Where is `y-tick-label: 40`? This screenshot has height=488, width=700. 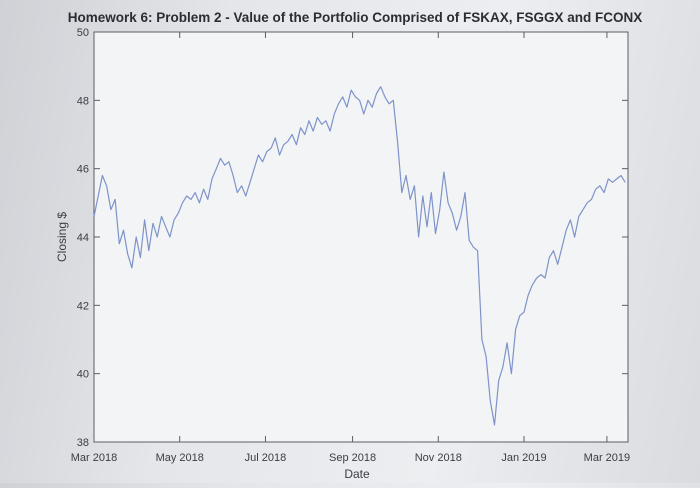 y-tick-label: 40 is located at coordinates (83, 375).